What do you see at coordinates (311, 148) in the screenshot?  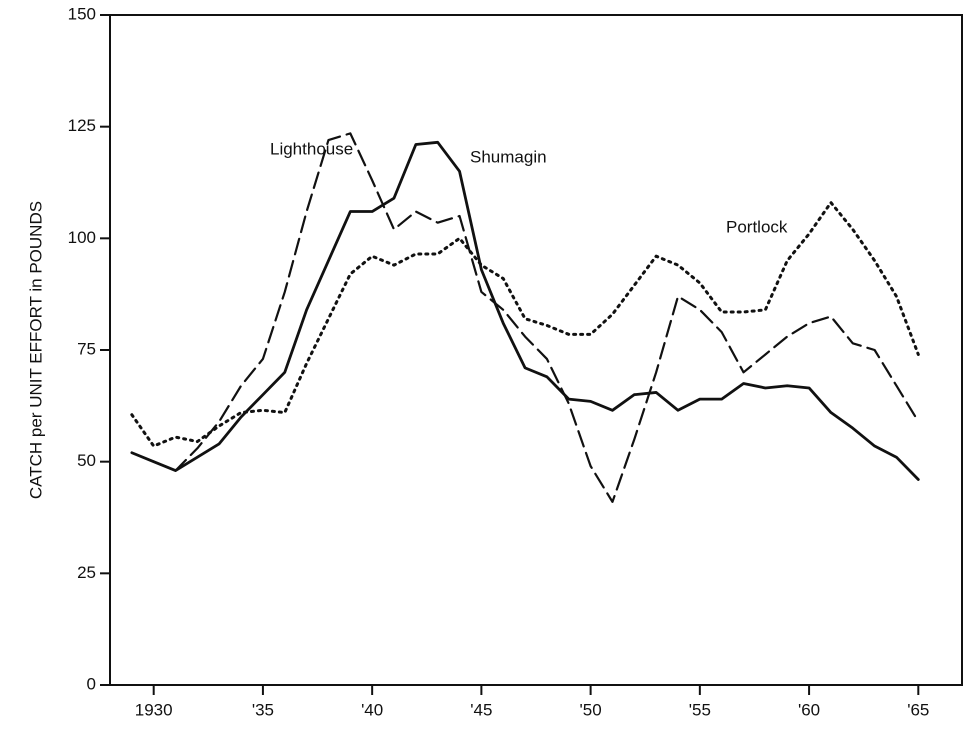 I see `series-label: Lighthouse` at bounding box center [311, 148].